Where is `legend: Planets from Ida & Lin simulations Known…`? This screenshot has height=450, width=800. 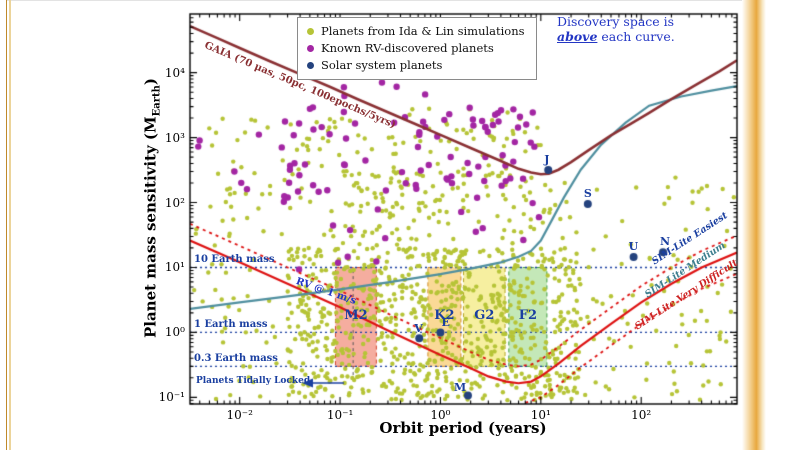 legend: Planets from Ida & Lin simulations Known… is located at coordinates (417, 48).